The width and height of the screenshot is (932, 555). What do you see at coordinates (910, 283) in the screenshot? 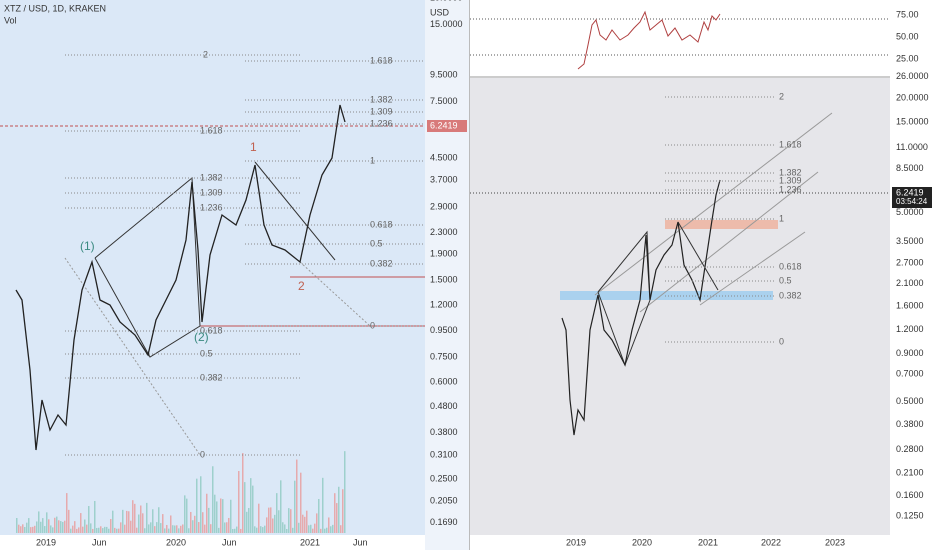
I see `y-tick-label: 2.1000` at bounding box center [910, 283].